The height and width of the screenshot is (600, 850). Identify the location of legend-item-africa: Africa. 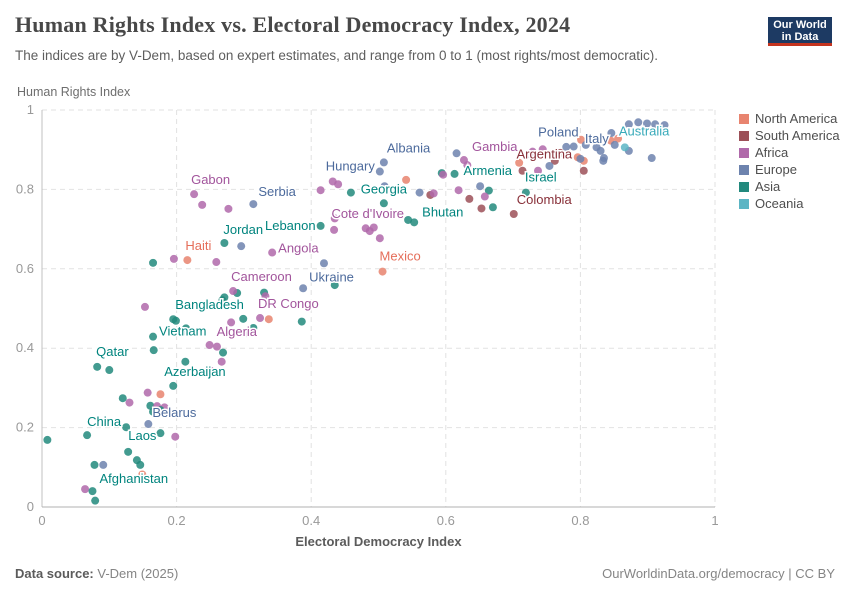
(789, 152).